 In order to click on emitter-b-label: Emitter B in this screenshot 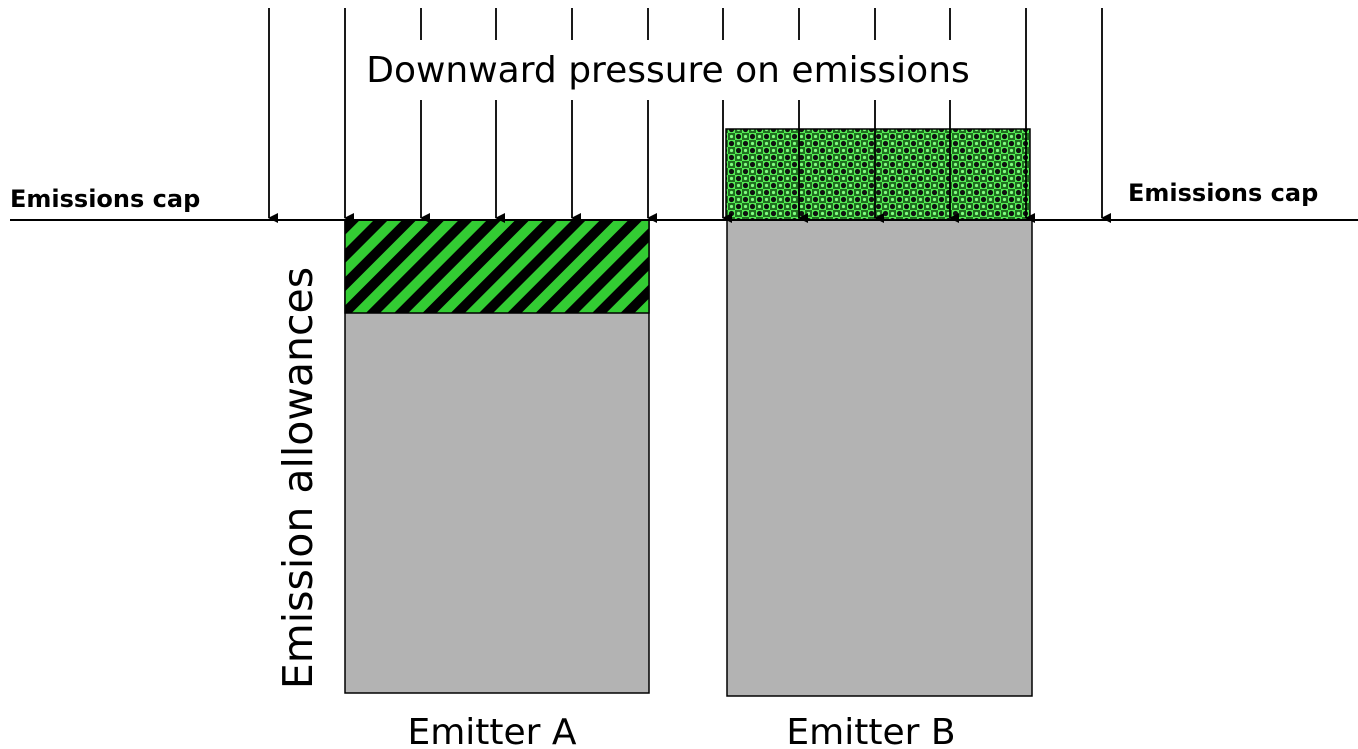, I will do `click(870, 730)`.